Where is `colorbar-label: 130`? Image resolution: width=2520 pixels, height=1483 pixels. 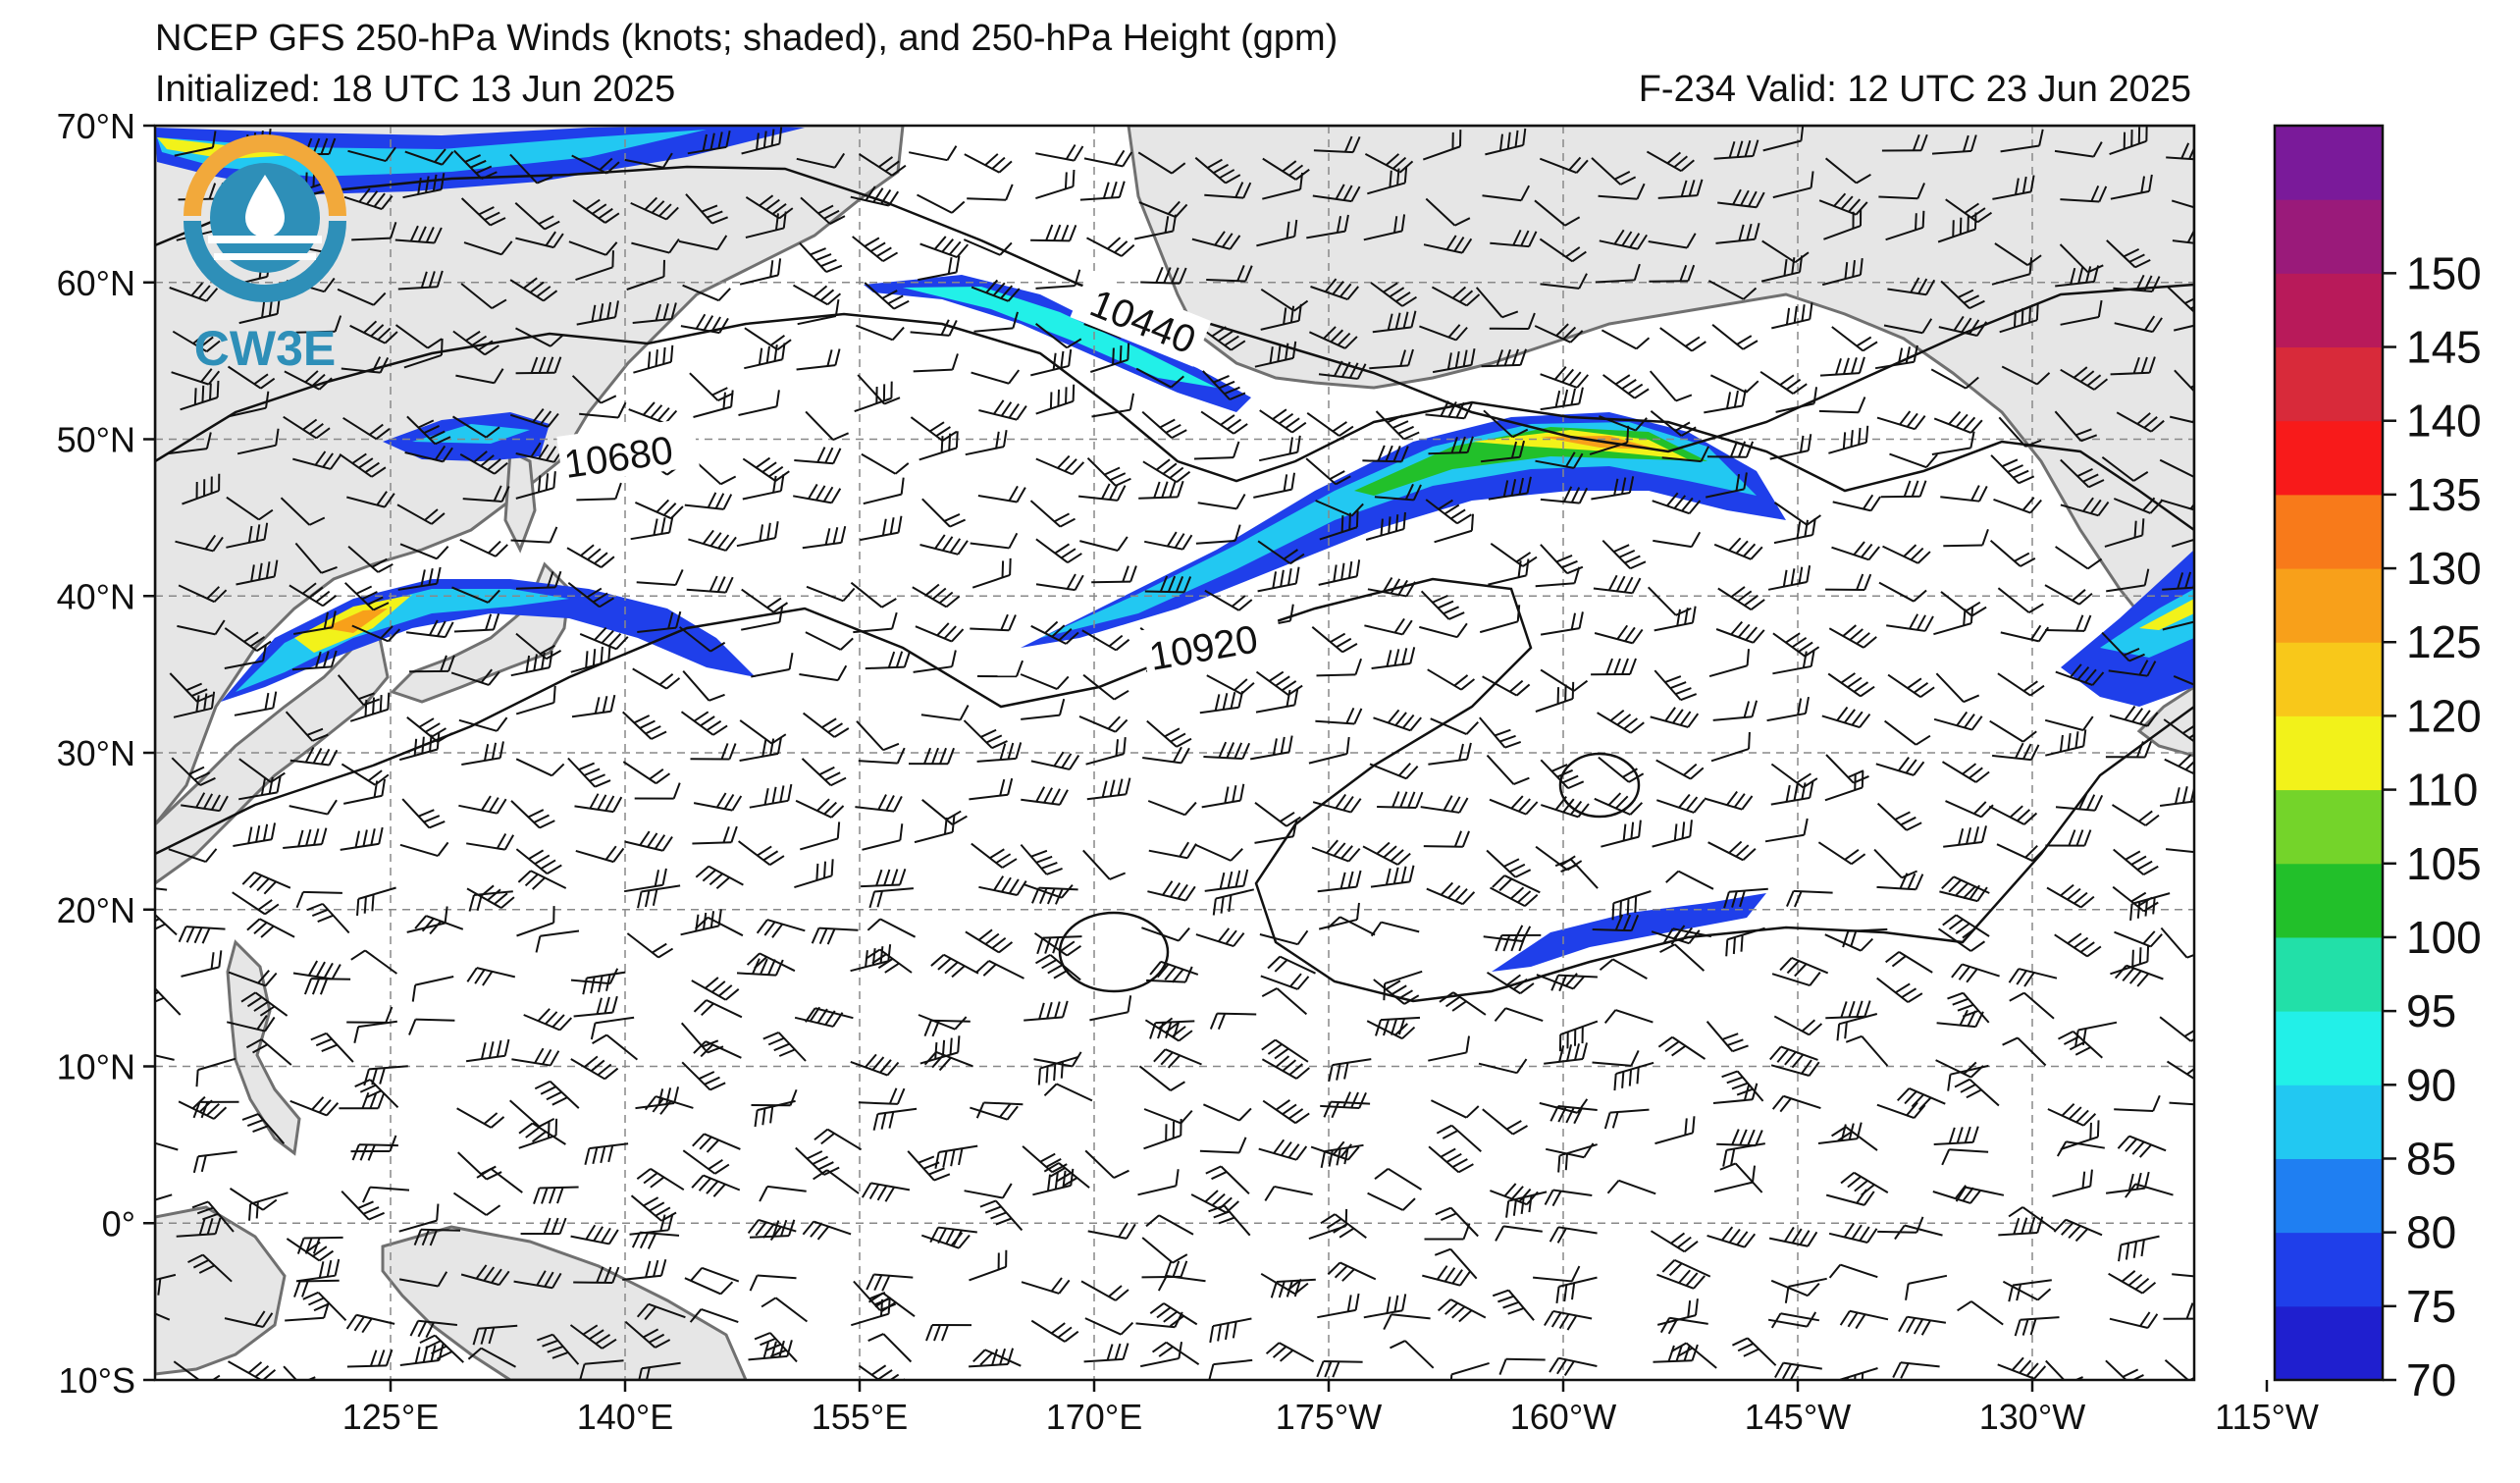 colorbar-label: 130 is located at coordinates (2444, 569).